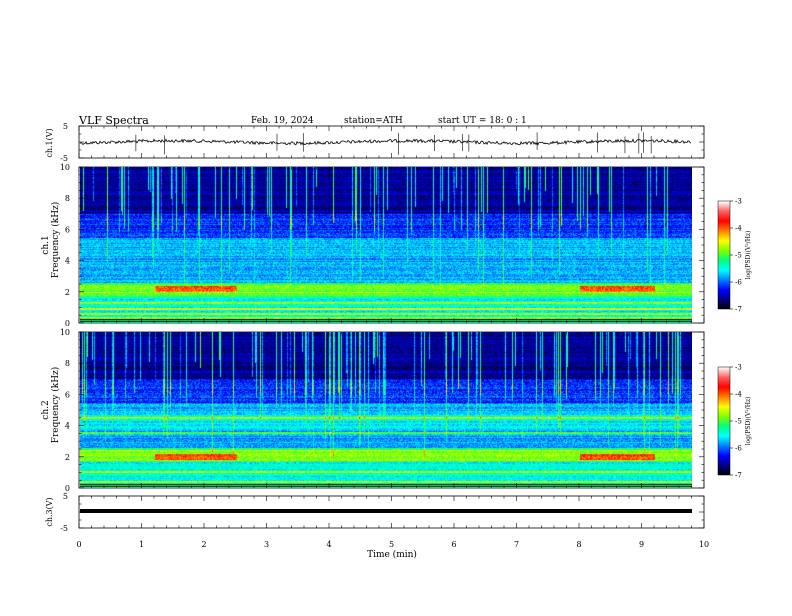 Image resolution: width=792 pixels, height=616 pixels. I want to click on ch1-waveform-ylabel: ch.1(V), so click(49, 142).